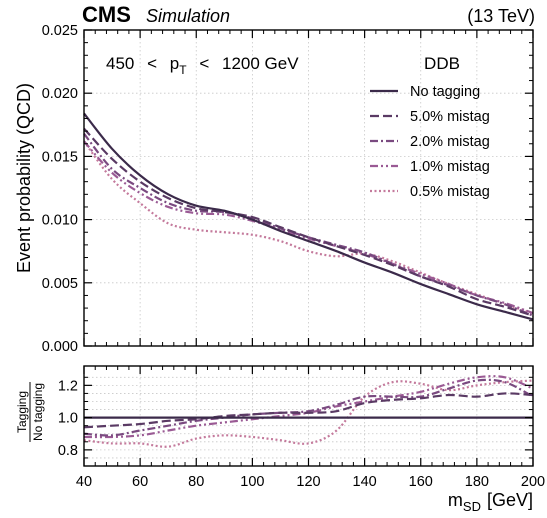 The image size is (547, 518). I want to click on legend-title: DDB, so click(442, 63).